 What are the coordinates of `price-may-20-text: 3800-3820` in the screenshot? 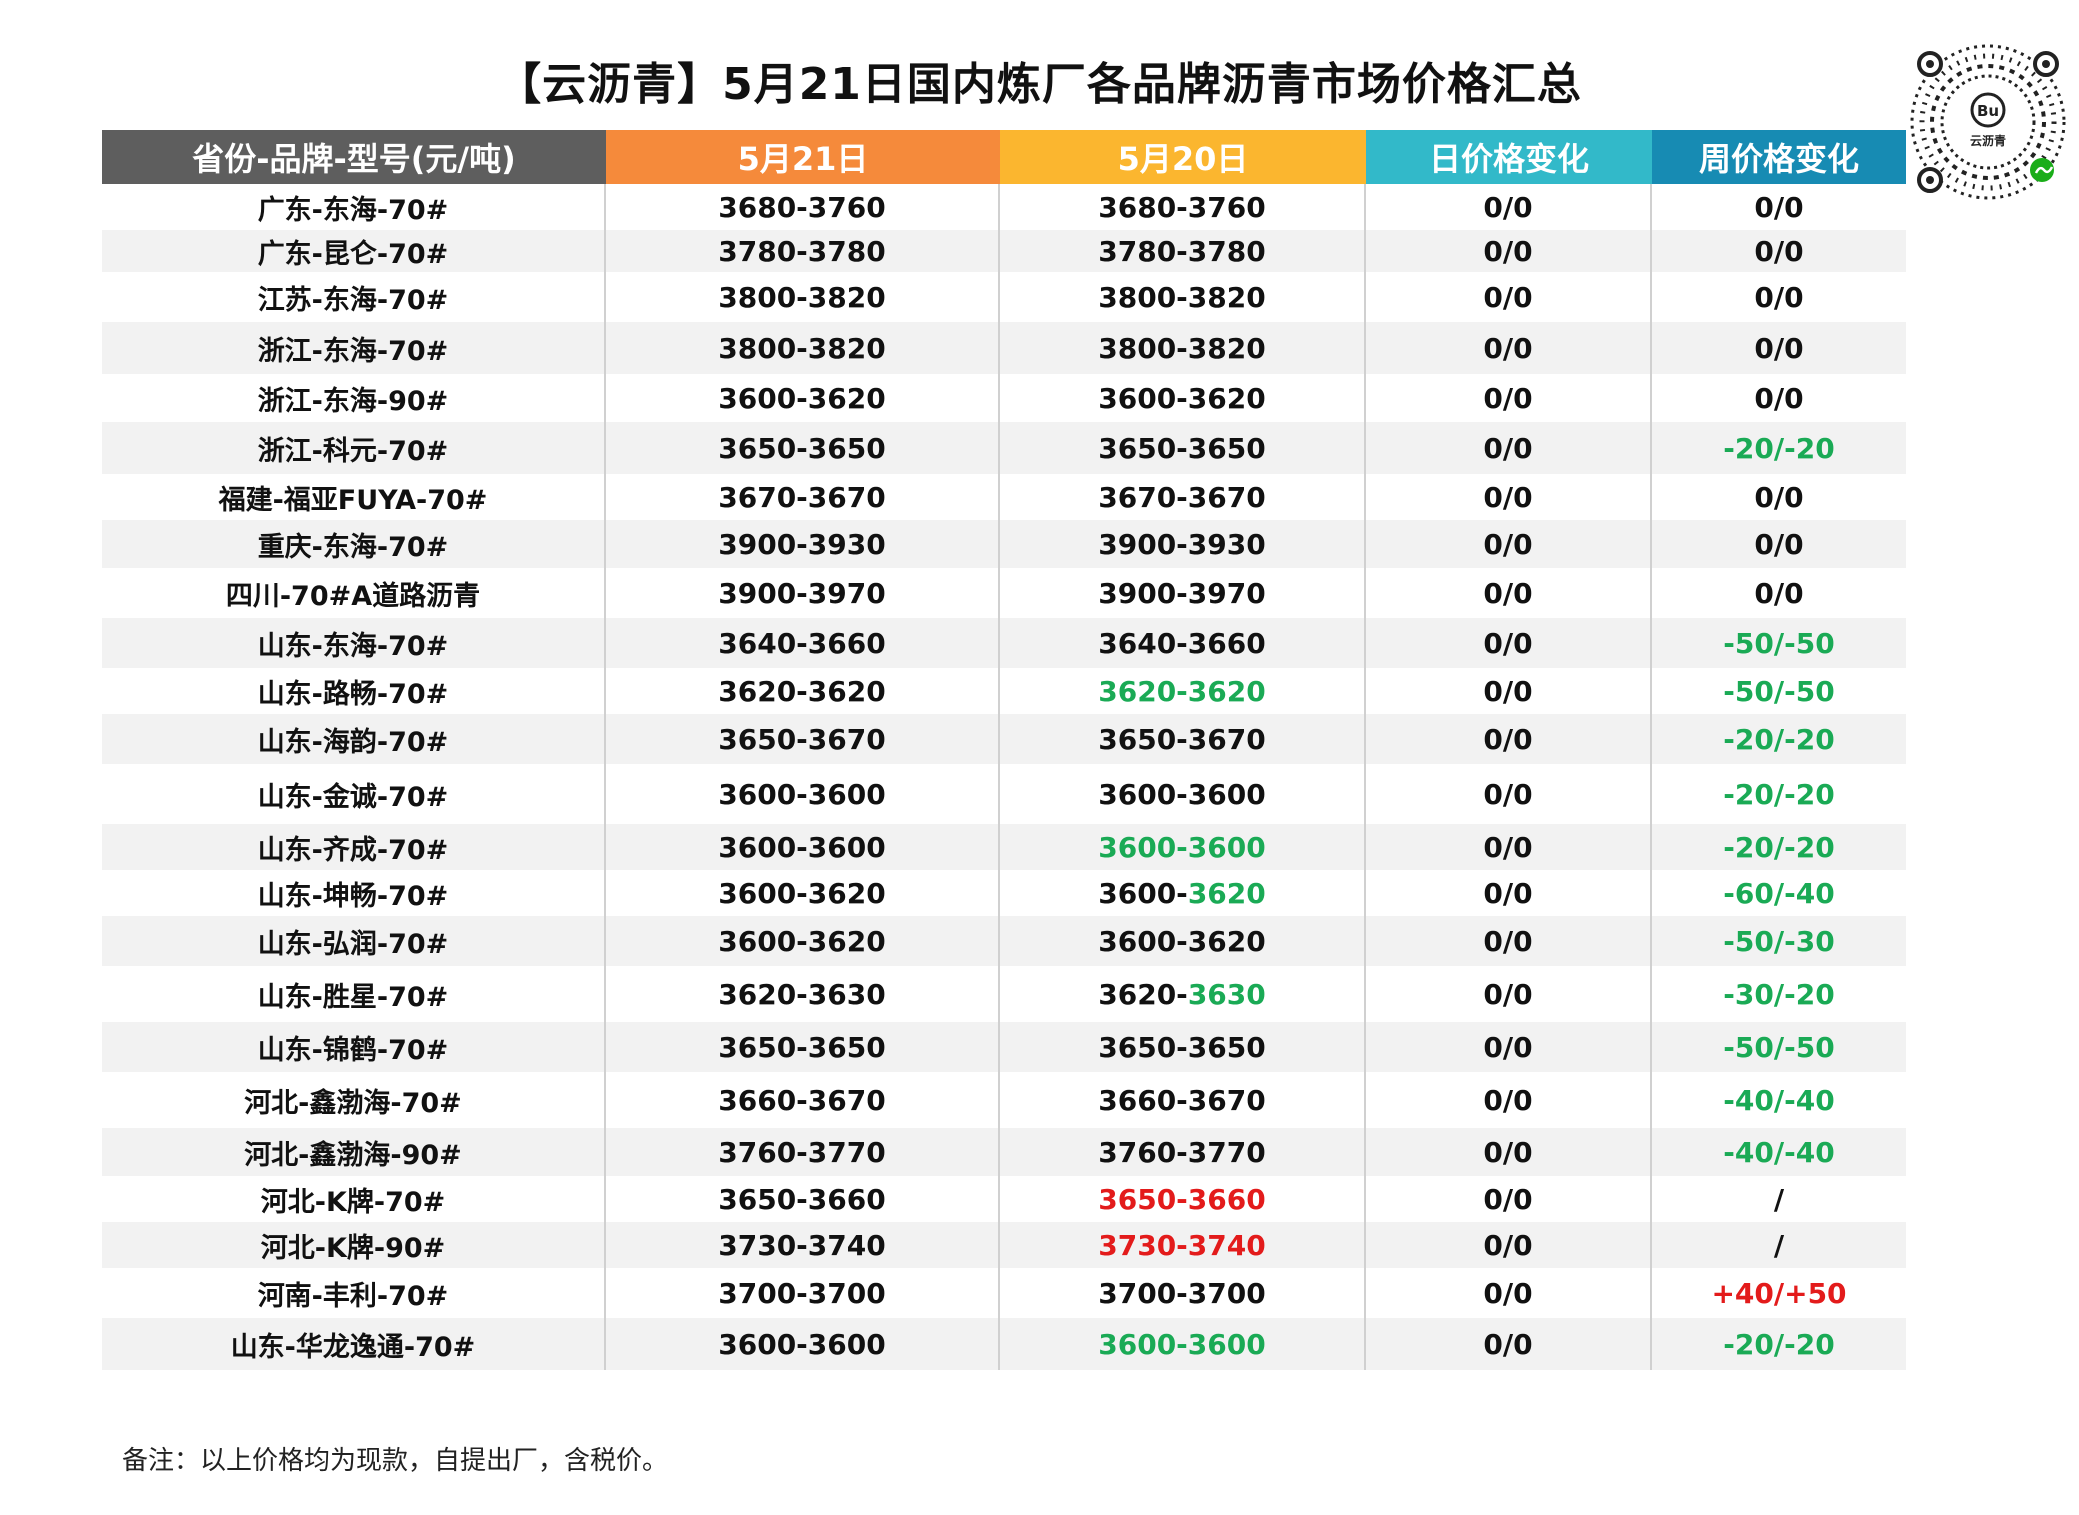 It's located at (1182, 297).